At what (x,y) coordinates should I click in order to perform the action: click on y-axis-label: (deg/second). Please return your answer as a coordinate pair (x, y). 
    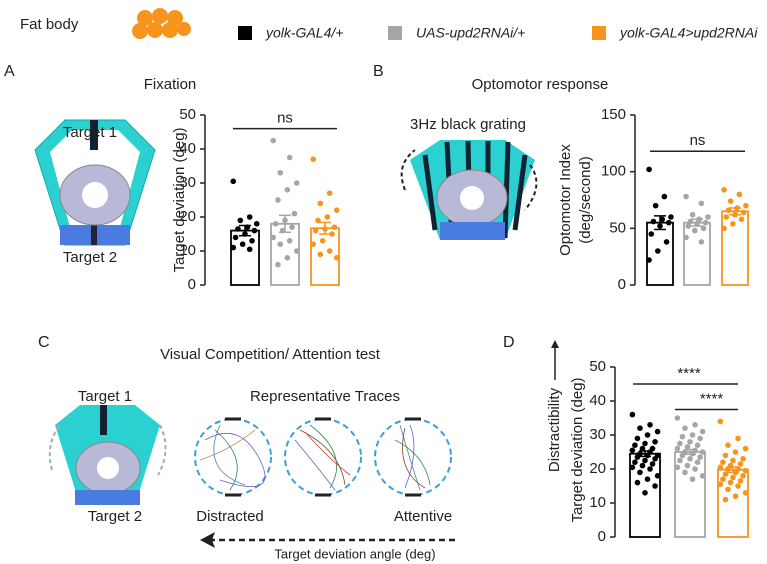
    Looking at the image, I should click on (585, 200).